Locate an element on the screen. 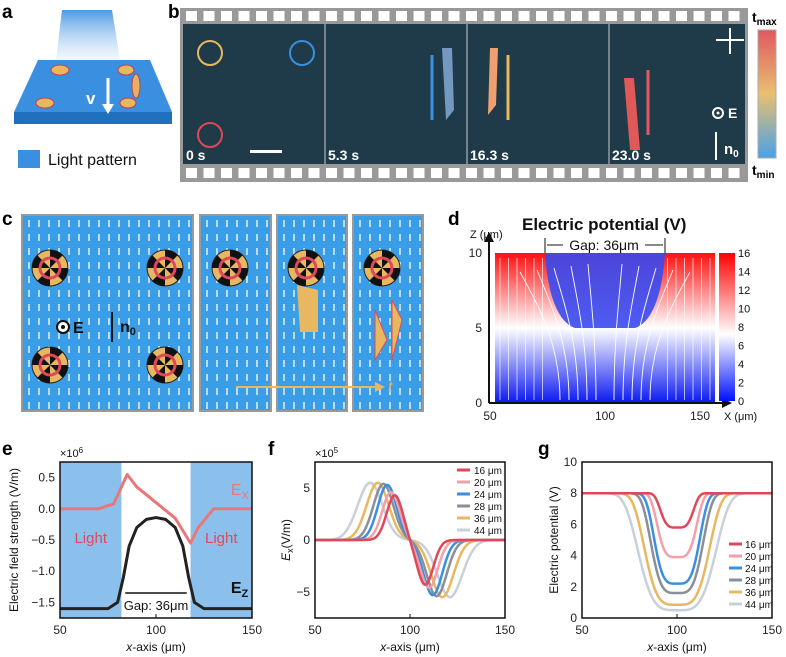 The image size is (786, 657). light-legend-label: Light pattern is located at coordinates (92, 160).